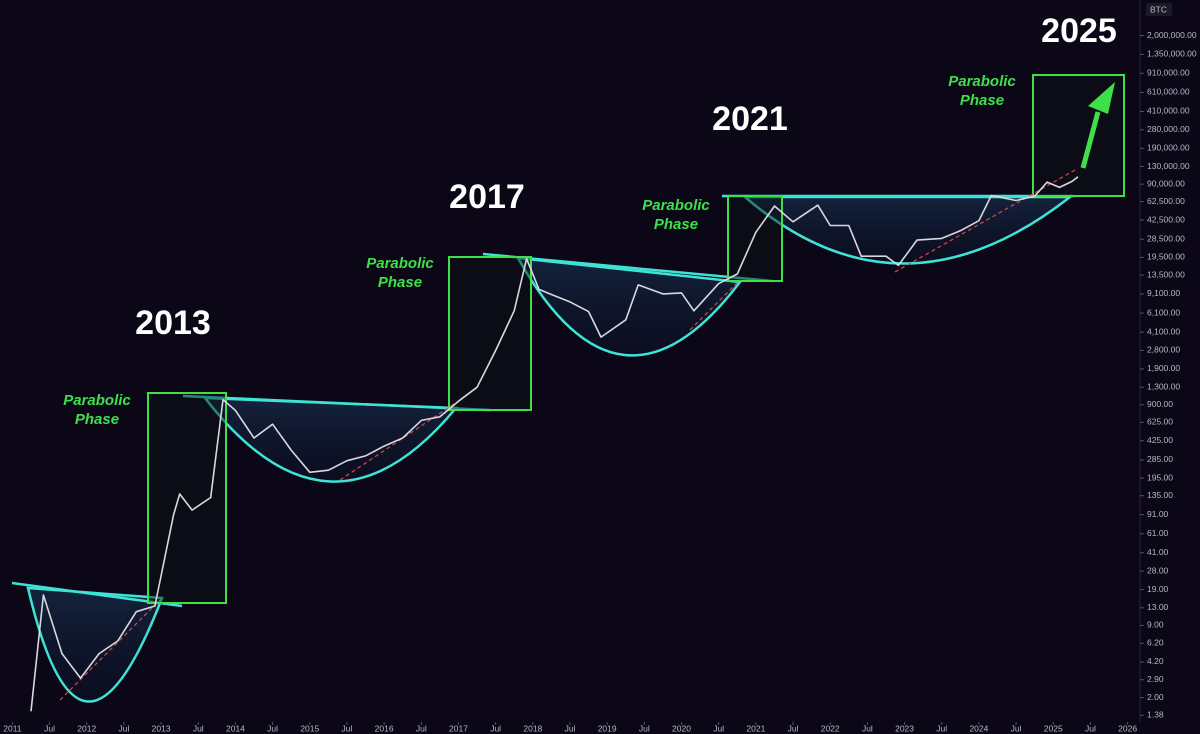 Image resolution: width=1200 pixels, height=734 pixels. What do you see at coordinates (1155, 661) in the screenshot?
I see `y-tick-label: 4.20` at bounding box center [1155, 661].